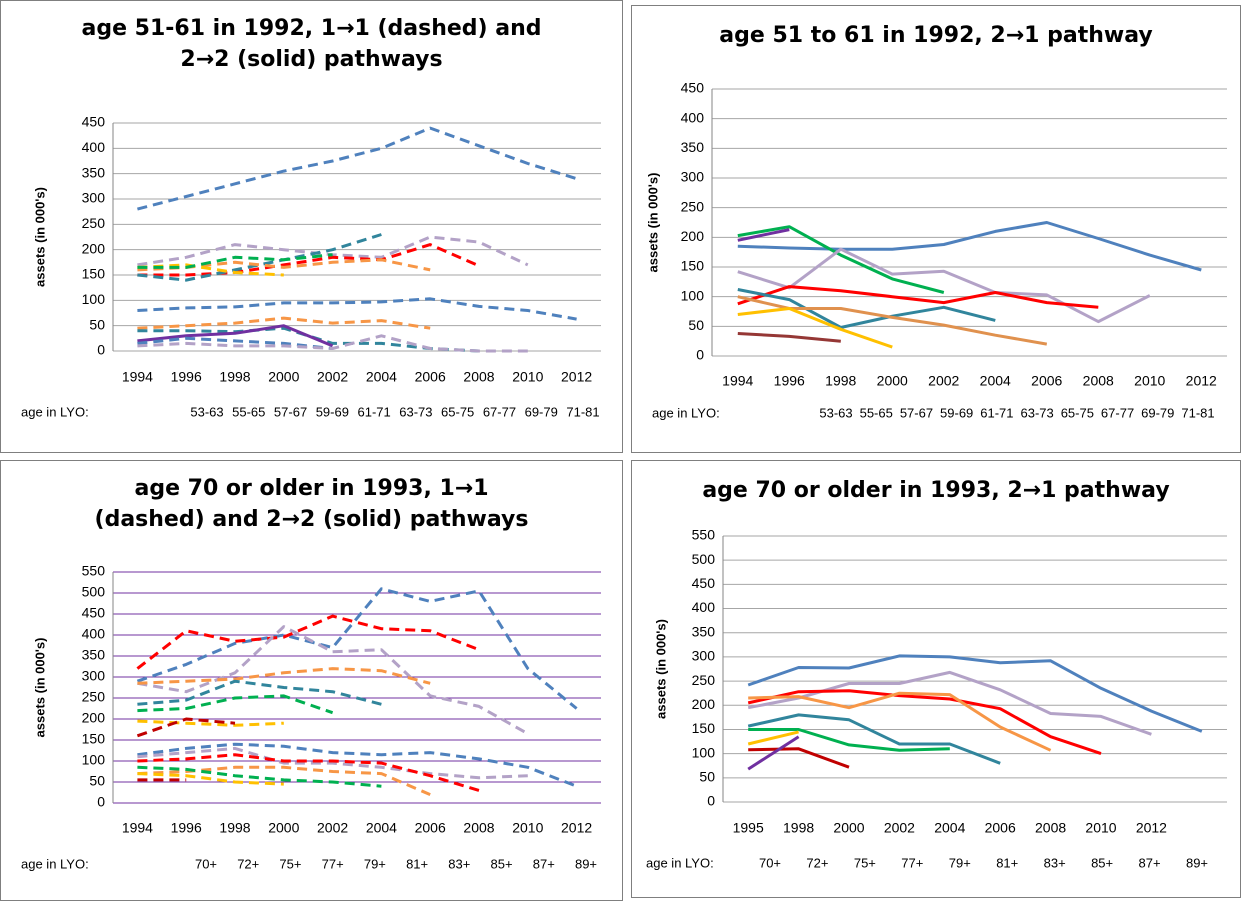 The width and height of the screenshot is (1247, 901). I want to click on age-label: 72+, so click(817, 862).